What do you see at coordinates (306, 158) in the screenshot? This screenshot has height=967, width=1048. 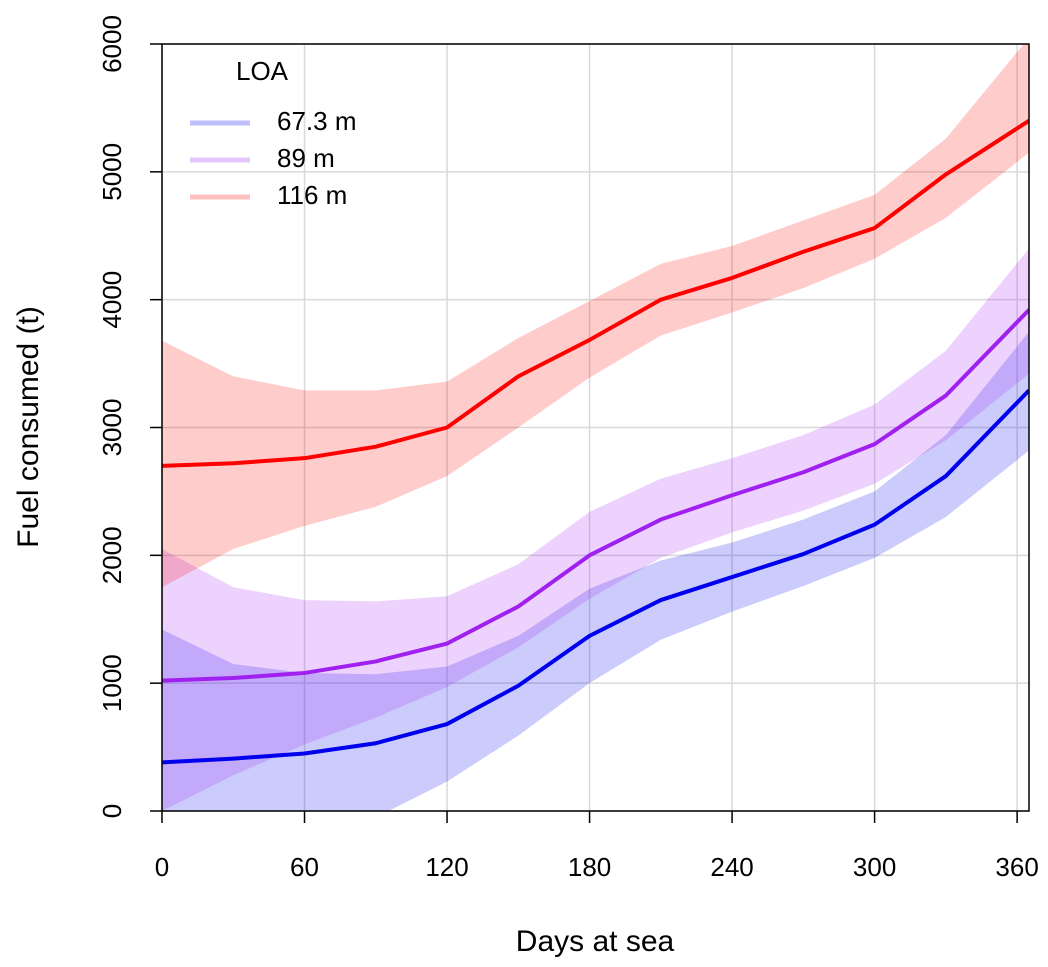 I see `legend-label: 89 m` at bounding box center [306, 158].